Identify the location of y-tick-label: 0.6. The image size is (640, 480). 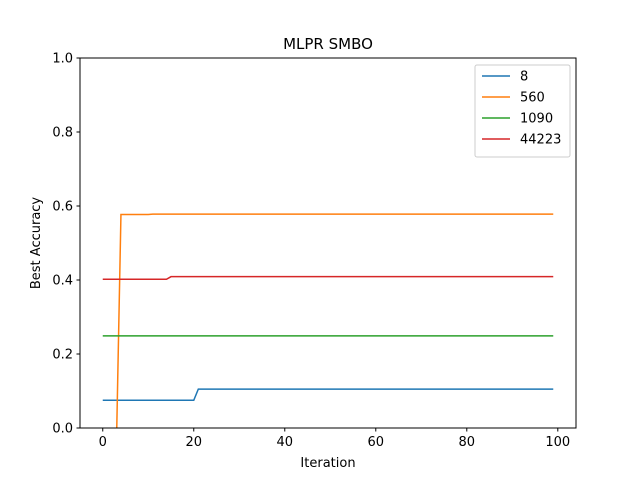
(62, 207).